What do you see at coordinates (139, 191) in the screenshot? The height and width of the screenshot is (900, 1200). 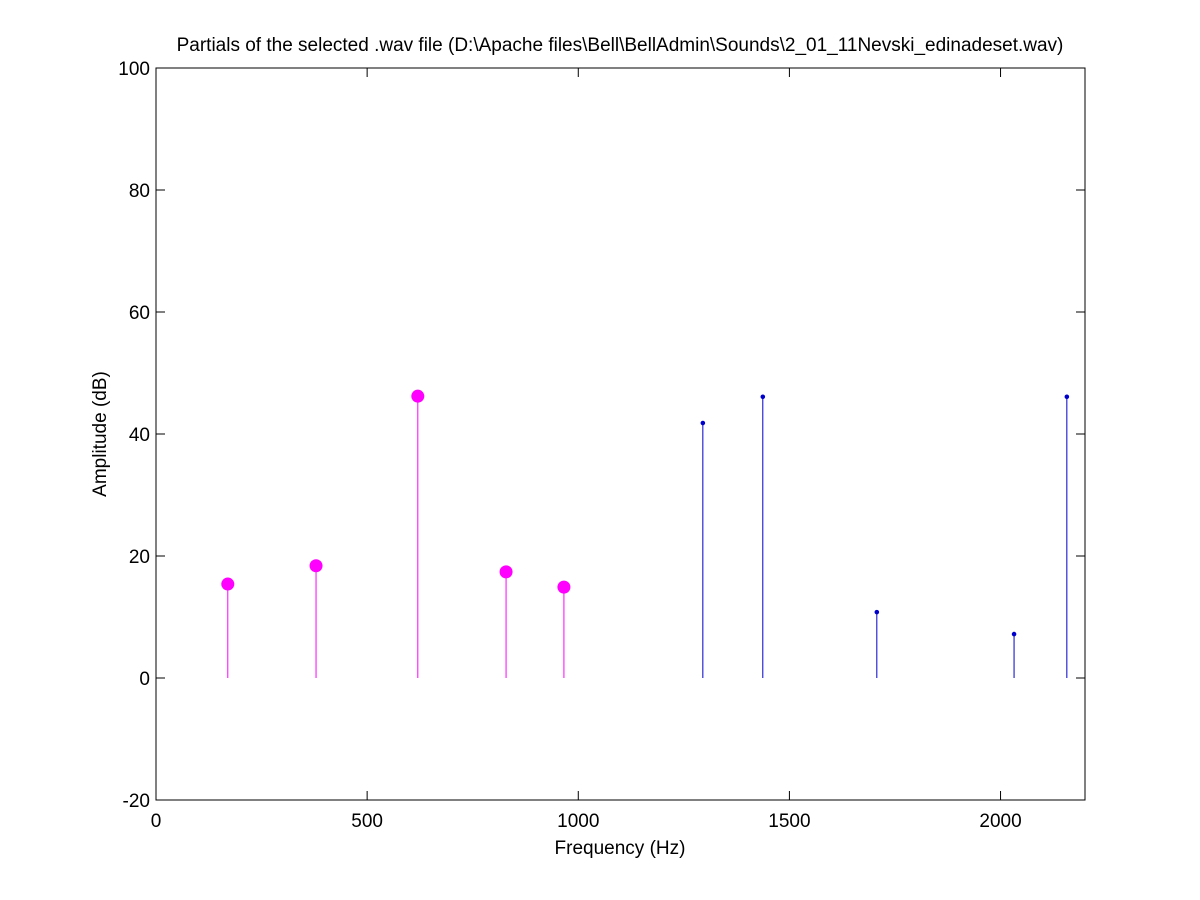 I see `y-tick-label: 80` at bounding box center [139, 191].